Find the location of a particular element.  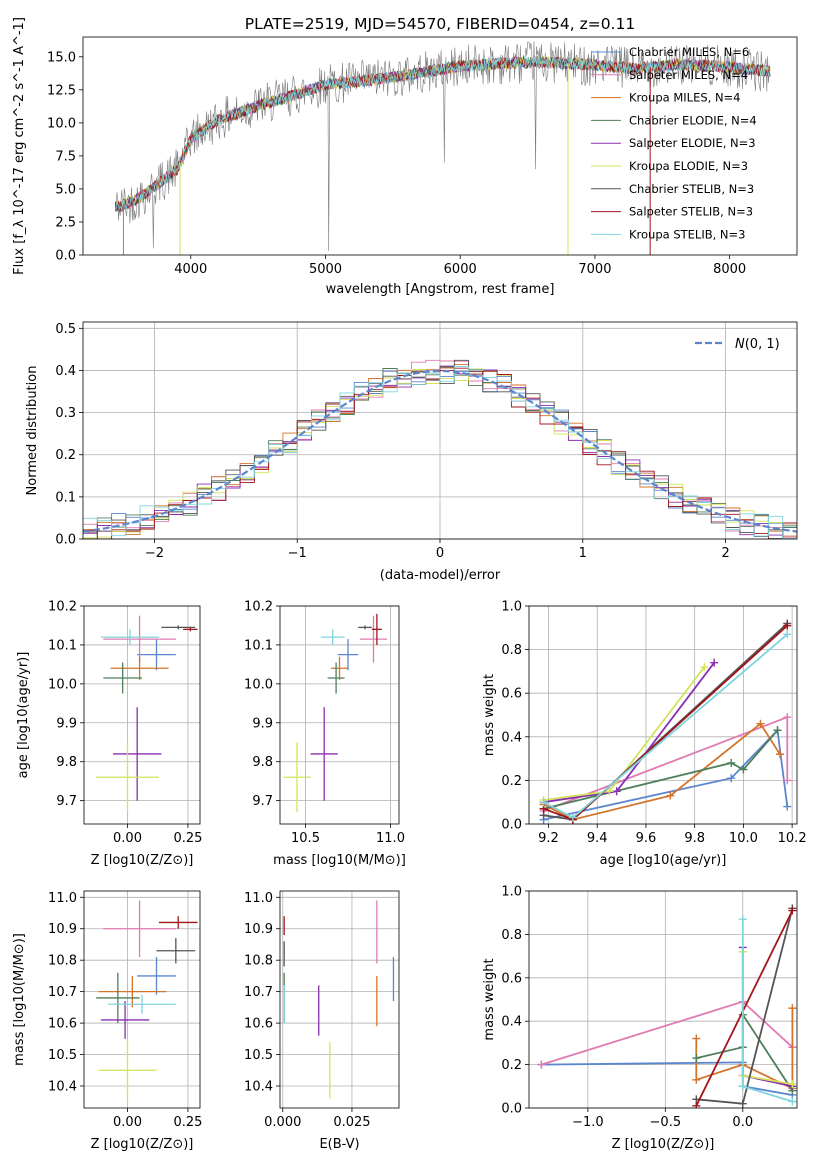

y-tick-label: 9.7 is located at coordinates (66, 801).